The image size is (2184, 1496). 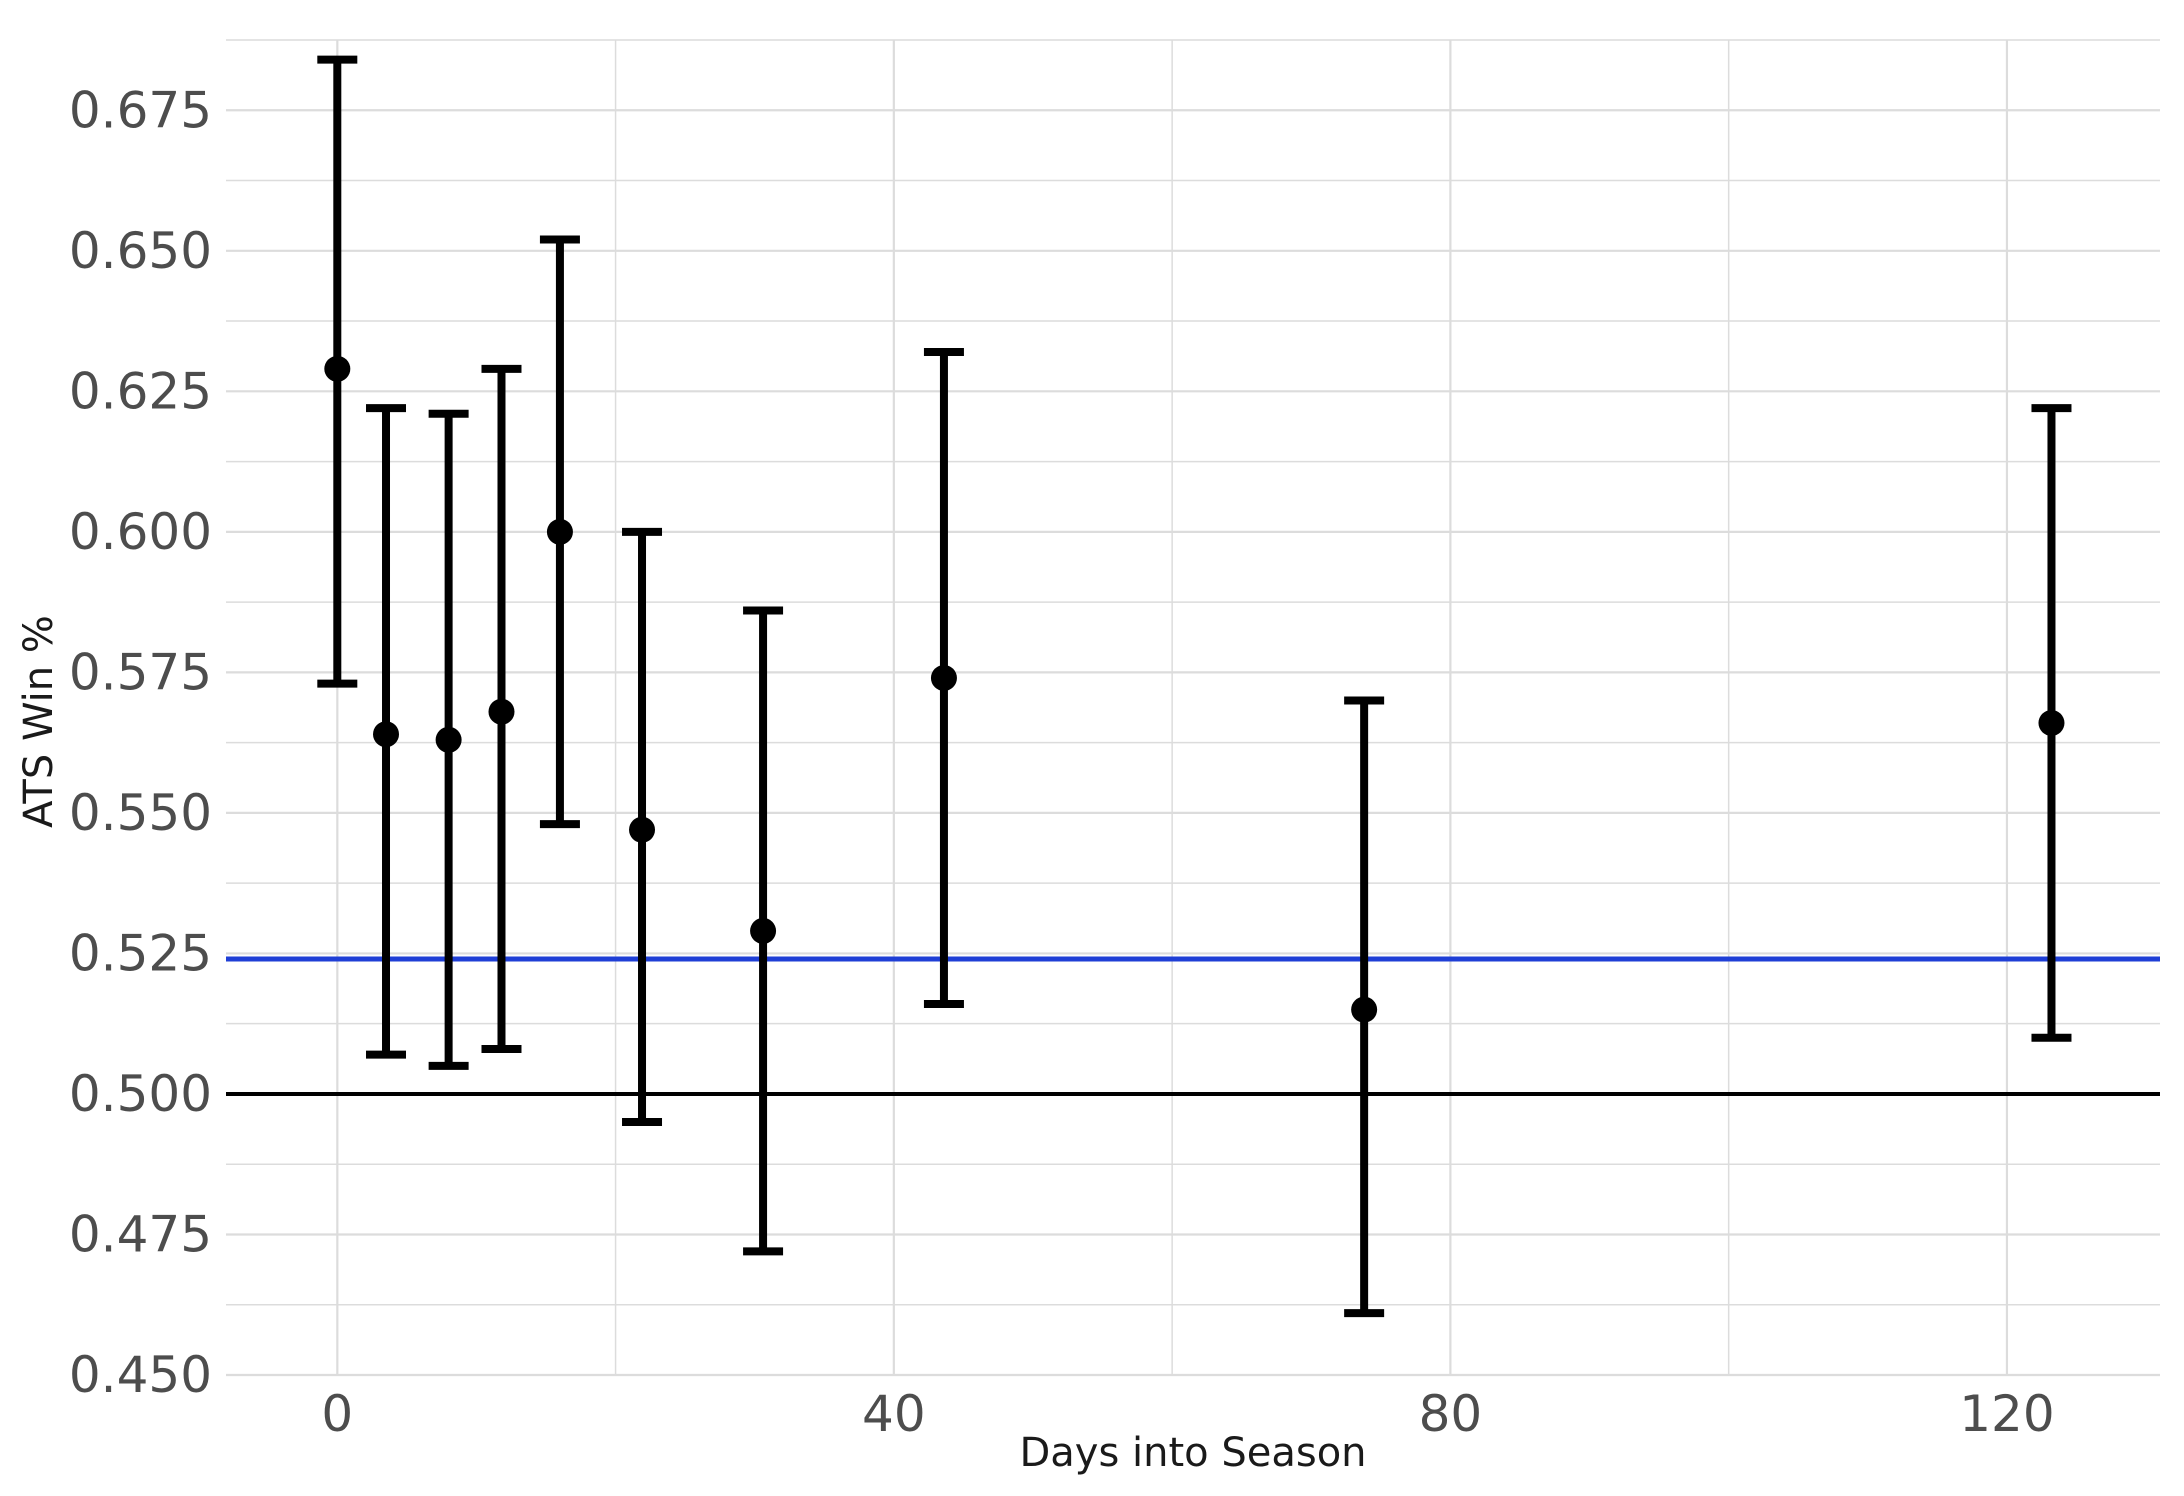 What do you see at coordinates (1451, 1414) in the screenshot?
I see `x-tick-label: 80` at bounding box center [1451, 1414].